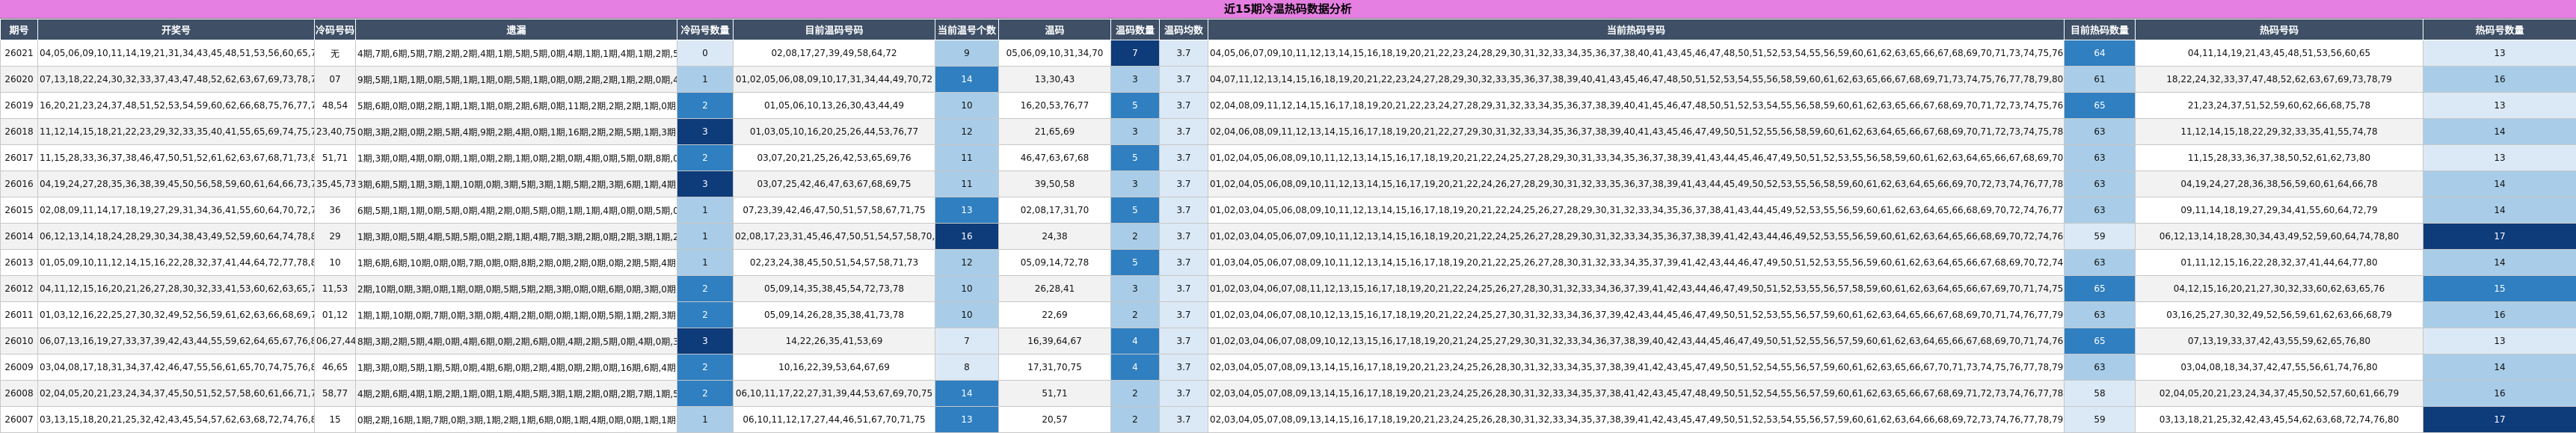 The height and width of the screenshot is (433, 2576). What do you see at coordinates (19, 106) in the screenshot?
I see `cell-period: 26019` at bounding box center [19, 106].